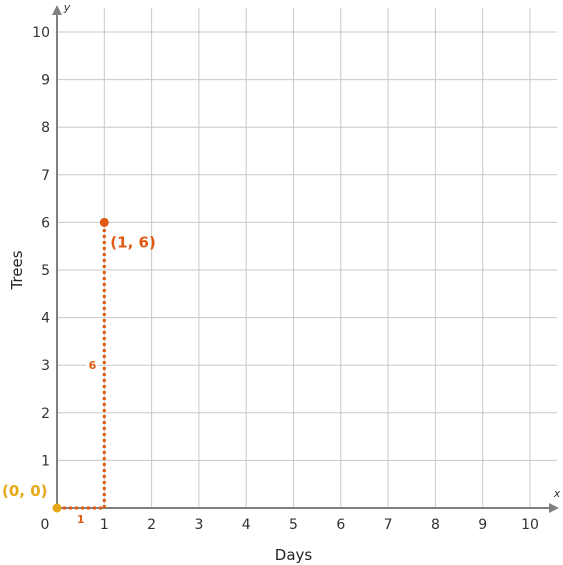  I want to click on x-tick-label: 3, so click(198, 525).